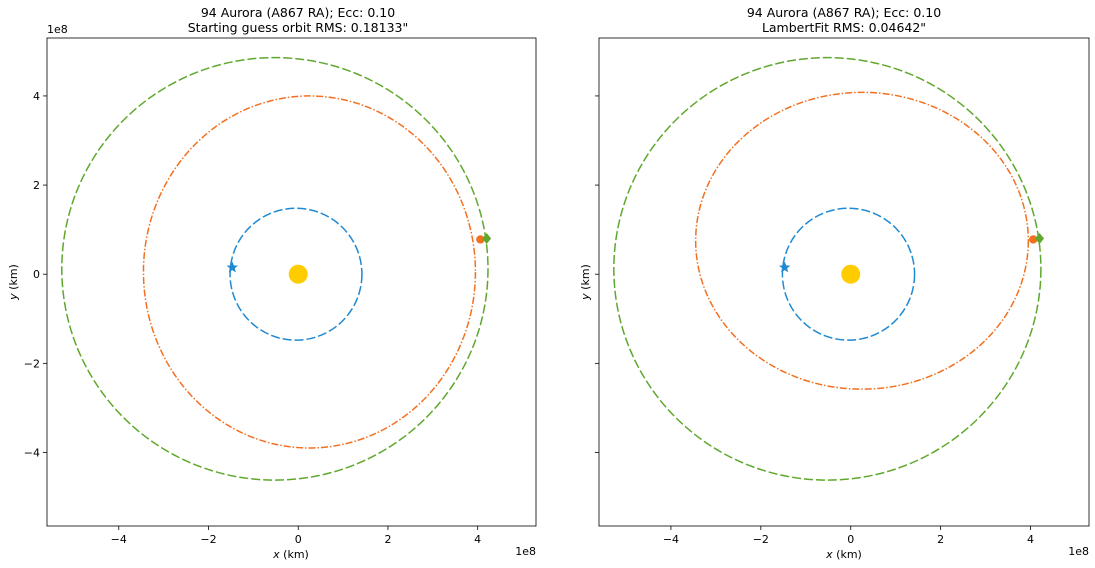 The image size is (1095, 568). What do you see at coordinates (119, 539) in the screenshot?
I see `left-plot-x-tick-label: −4` at bounding box center [119, 539].